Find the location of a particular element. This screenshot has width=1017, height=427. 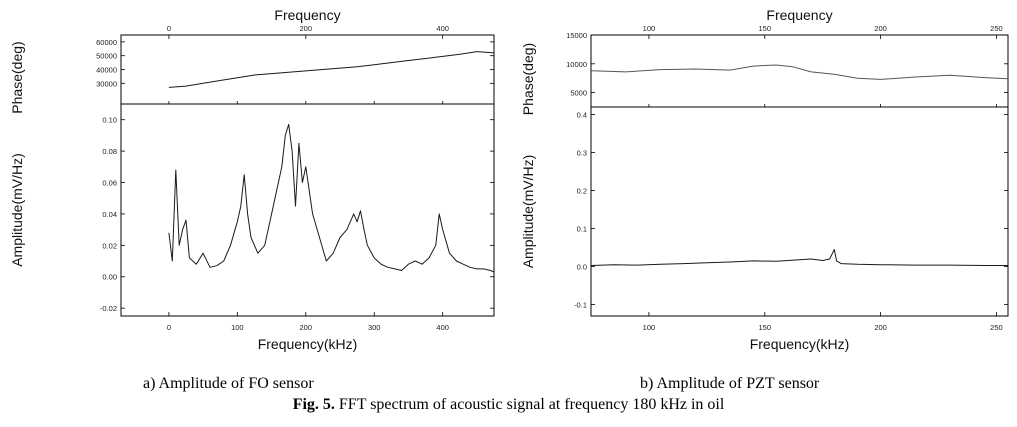

panel-a-phase-frame is located at coordinates (307, 69).